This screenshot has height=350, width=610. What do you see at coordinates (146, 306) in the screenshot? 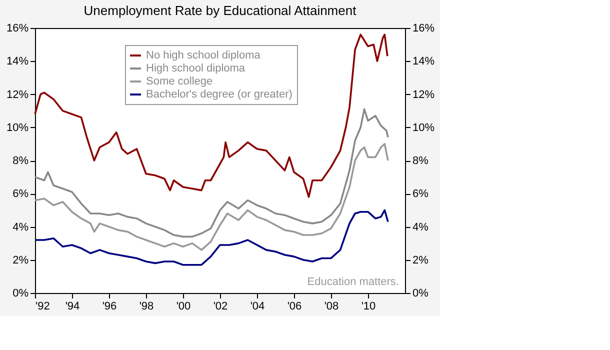
I see `x-tick-label: '98` at bounding box center [146, 306].